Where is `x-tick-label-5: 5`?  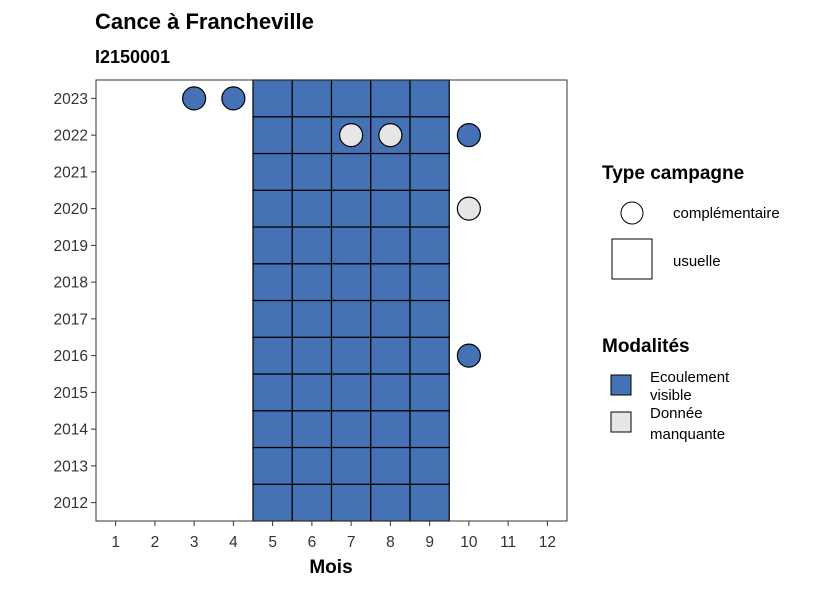
x-tick-label-5: 5 is located at coordinates (272, 542).